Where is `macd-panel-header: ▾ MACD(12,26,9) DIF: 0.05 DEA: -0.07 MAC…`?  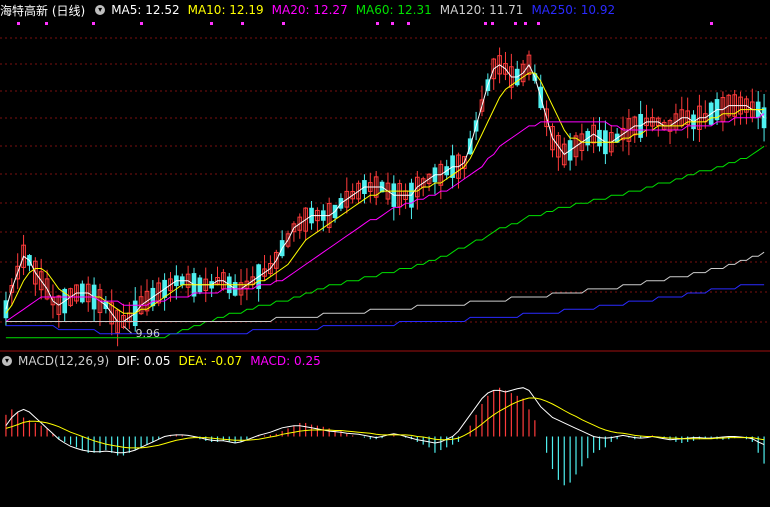 macd-panel-header: ▾ MACD(12,26,9) DIF: 0.05 DEA: -0.07 MAC… is located at coordinates (385, 361).